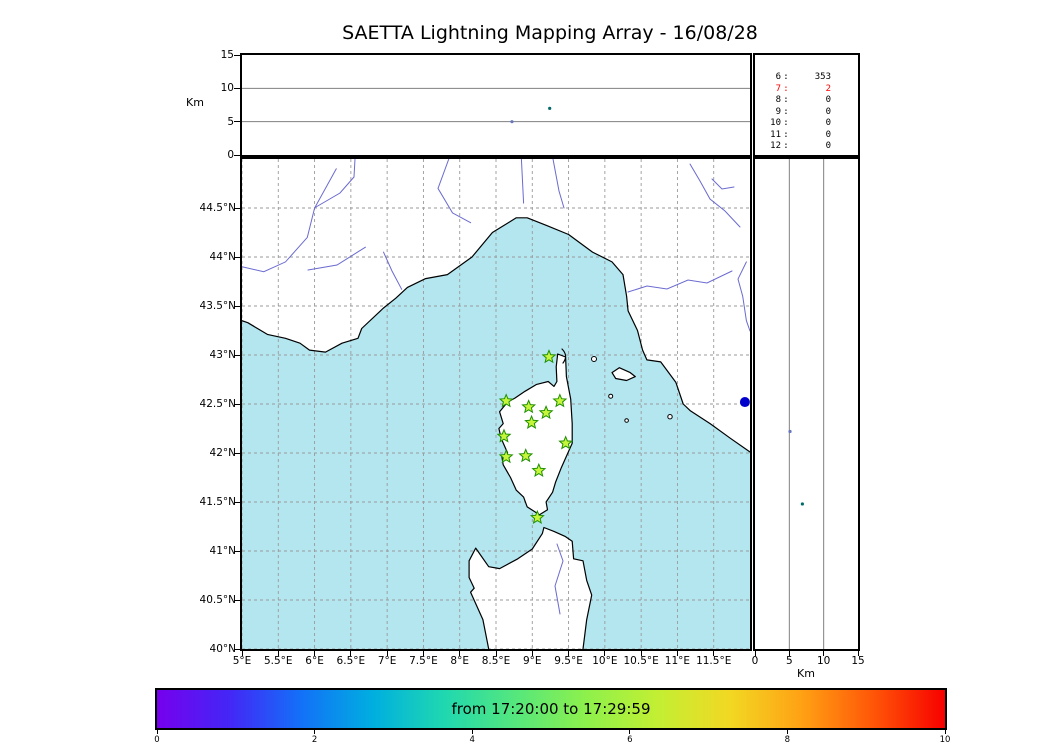 This screenshot has width=1050, height=750. Describe the element at coordinates (755, 653) in the screenshot. I see `right-km-tick-mark` at that location.